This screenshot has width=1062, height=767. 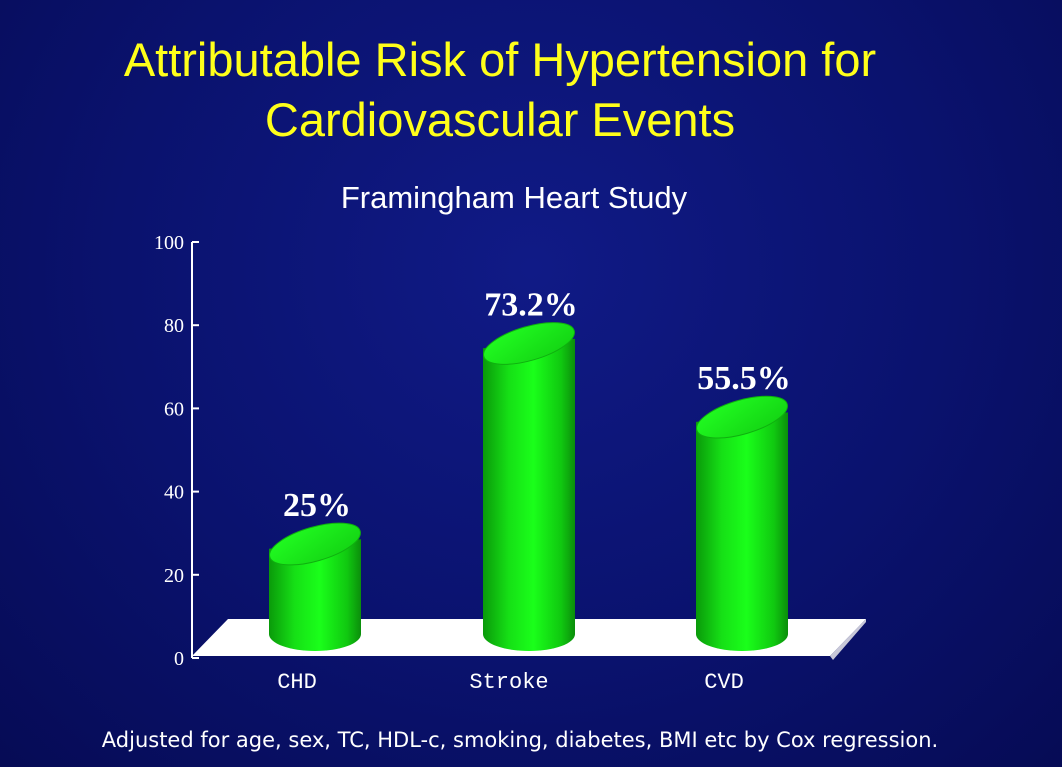 I want to click on data-label-cvd: 55.5%, so click(x=744, y=378).